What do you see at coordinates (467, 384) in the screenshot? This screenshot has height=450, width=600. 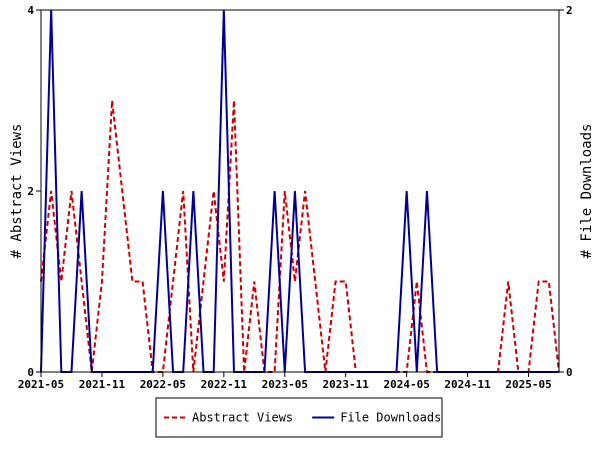 I see `x-tick-label: 2024-11` at bounding box center [467, 384].